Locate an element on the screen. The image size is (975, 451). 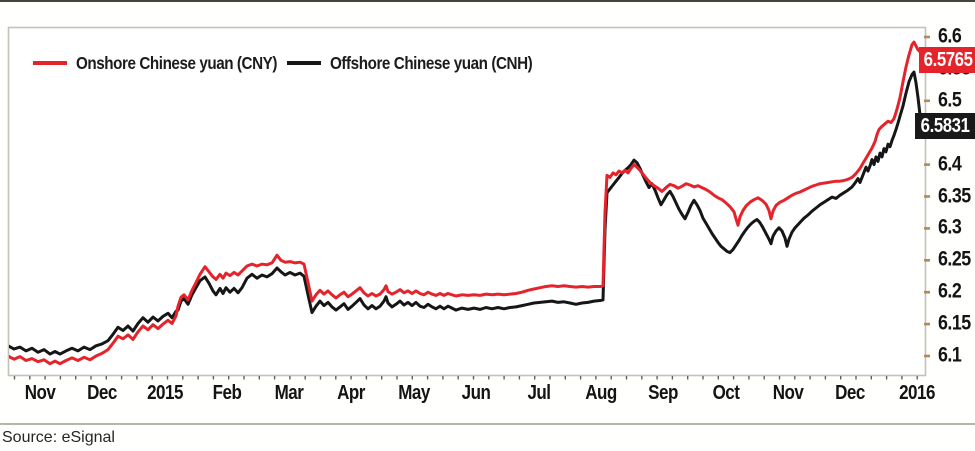
legend-label: Onshore Chinese yuan (CNY) is located at coordinates (177, 62).